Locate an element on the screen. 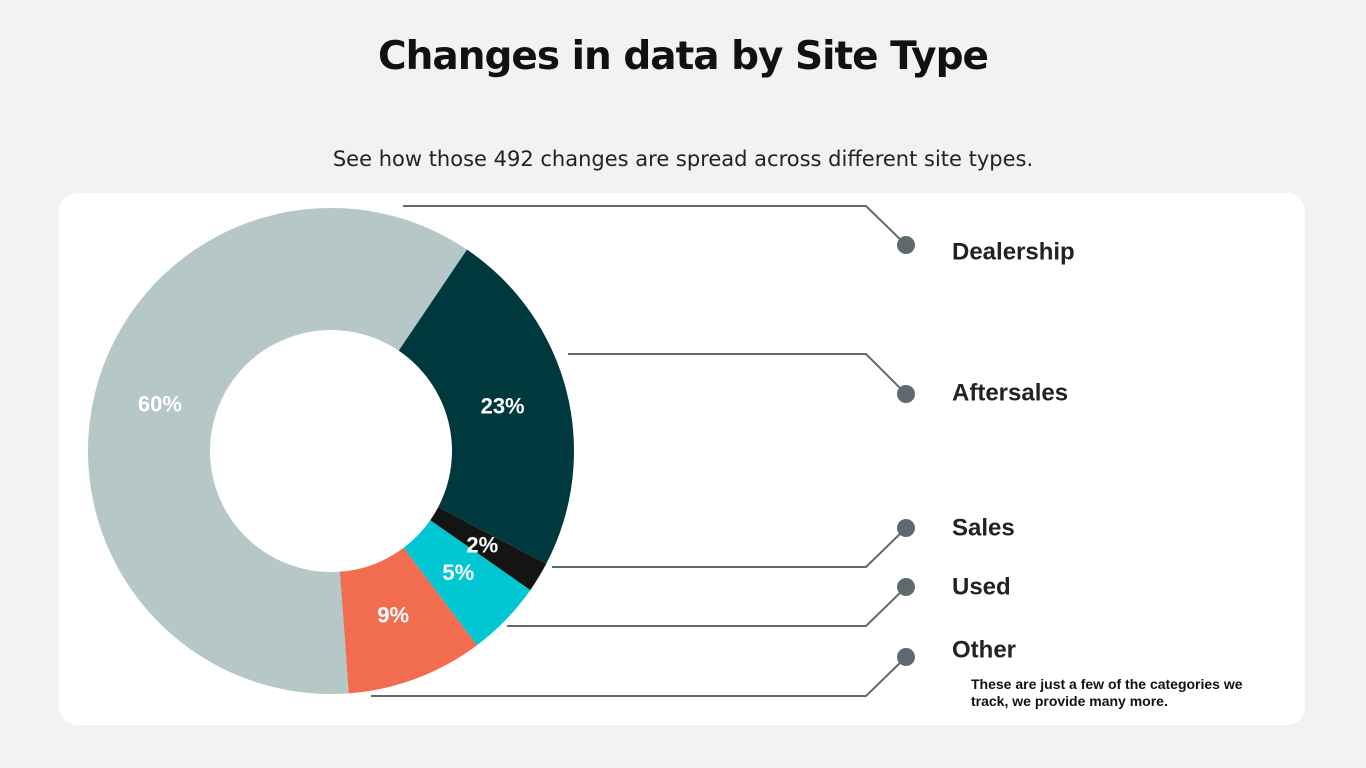  legend-label-used: Used is located at coordinates (981, 586).